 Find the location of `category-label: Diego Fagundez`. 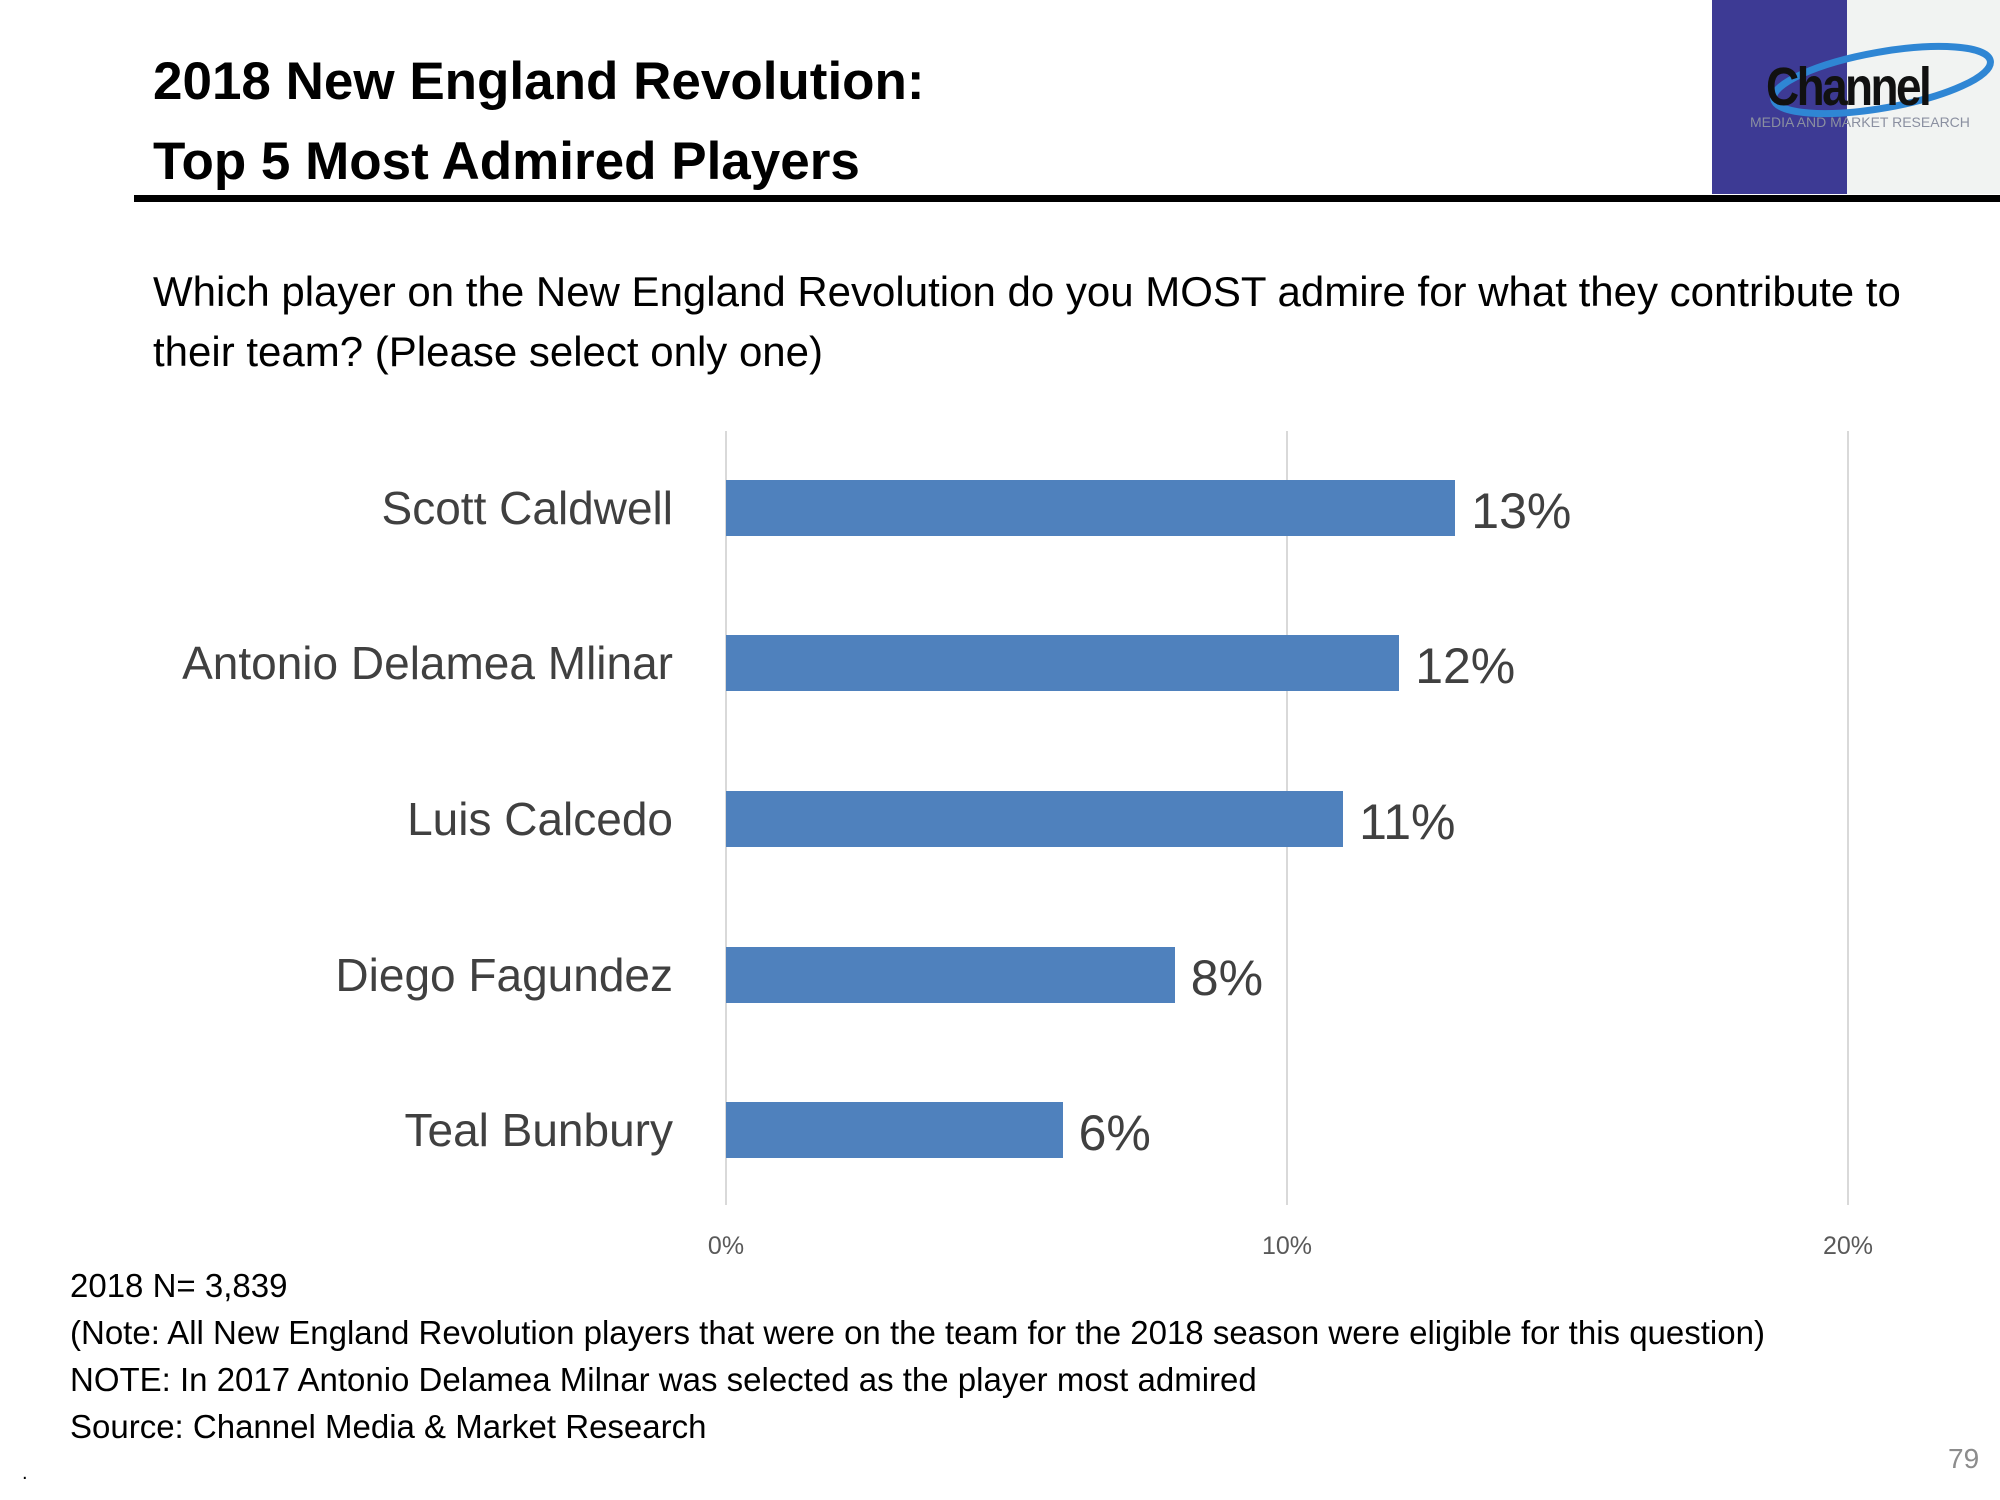

category-label: Diego Fagundez is located at coordinates (504, 975).